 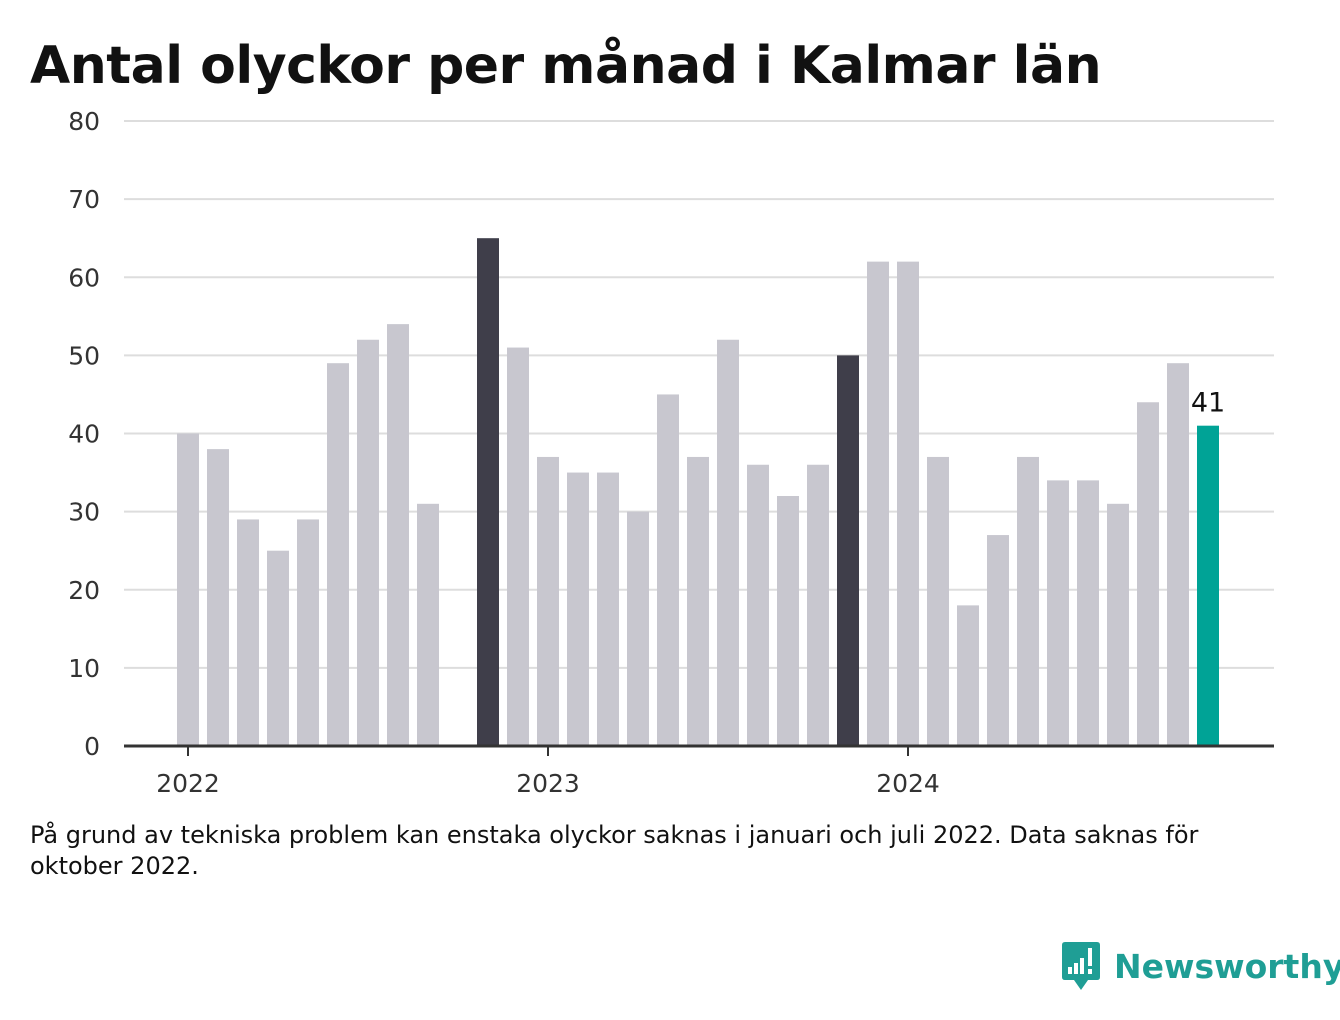 I want to click on y-tick-label: 60, so click(x=84, y=277).